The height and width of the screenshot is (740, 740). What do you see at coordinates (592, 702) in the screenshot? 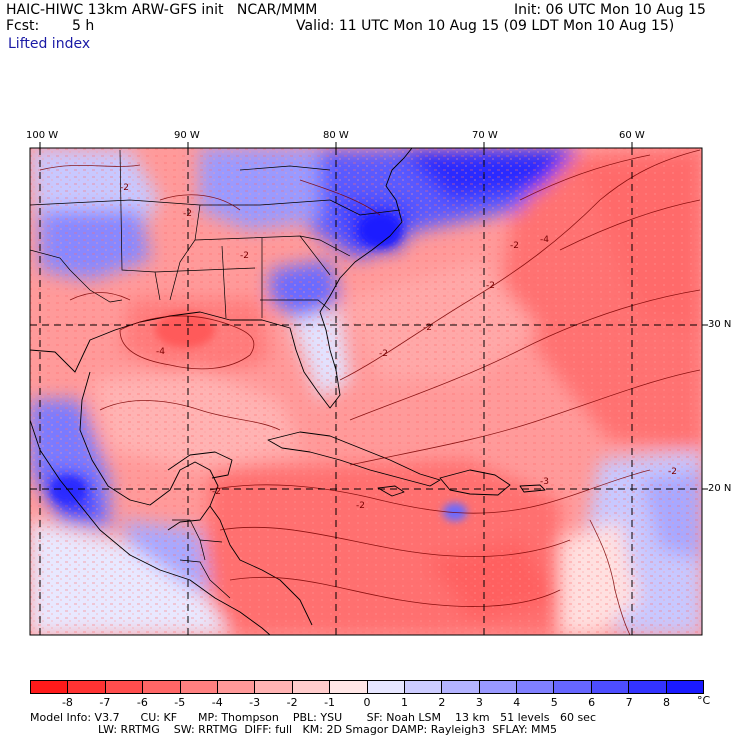
I see `colorbar-label: 6` at bounding box center [592, 702].